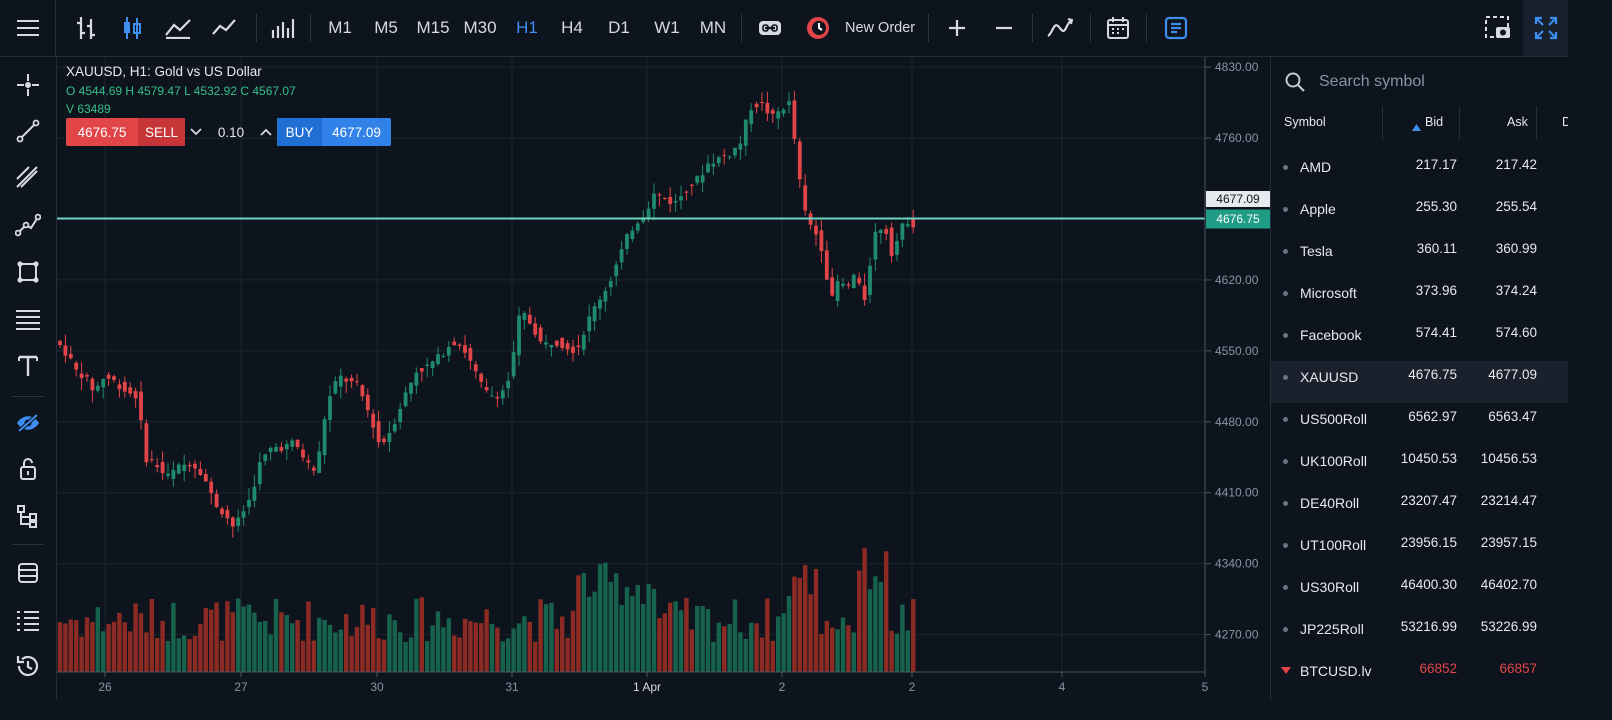 This screenshot has width=1612, height=720. I want to click on tf-w1: W1, so click(667, 27).